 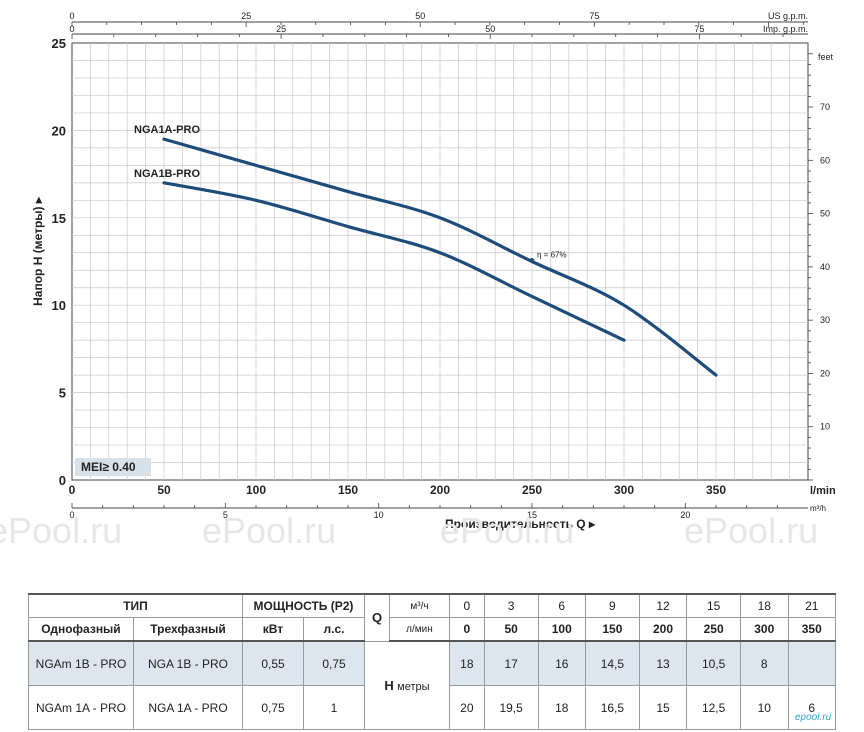 I want to click on power-hp: 0,75, so click(x=334, y=663).